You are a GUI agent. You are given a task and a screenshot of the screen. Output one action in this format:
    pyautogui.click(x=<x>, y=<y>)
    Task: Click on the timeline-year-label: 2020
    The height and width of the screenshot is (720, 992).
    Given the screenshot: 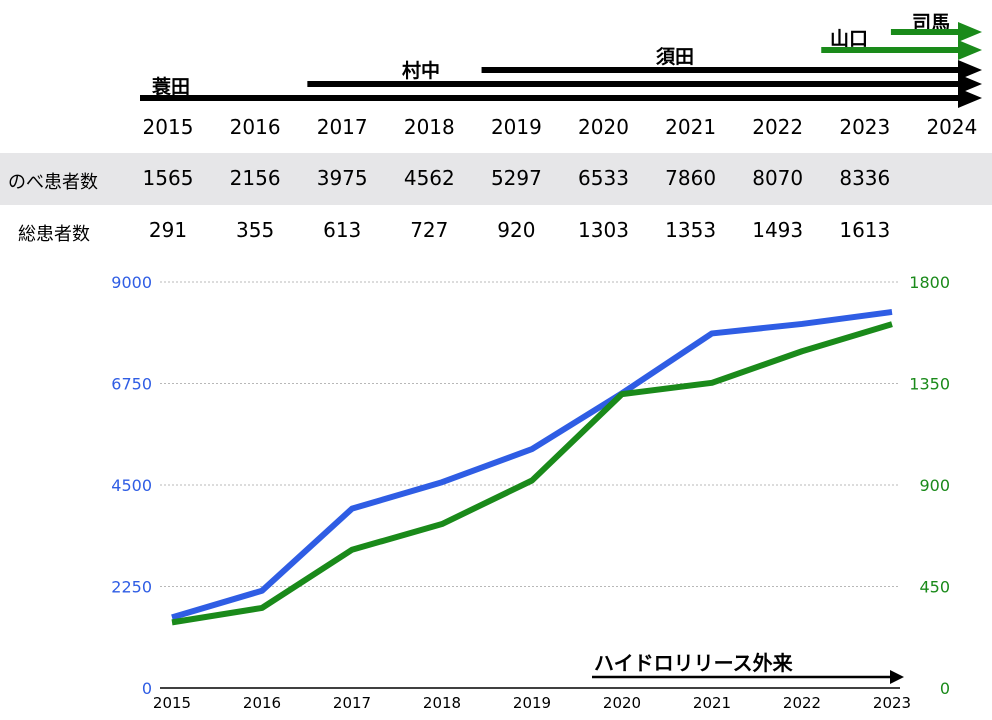 What is the action you would take?
    pyautogui.click(x=603, y=127)
    